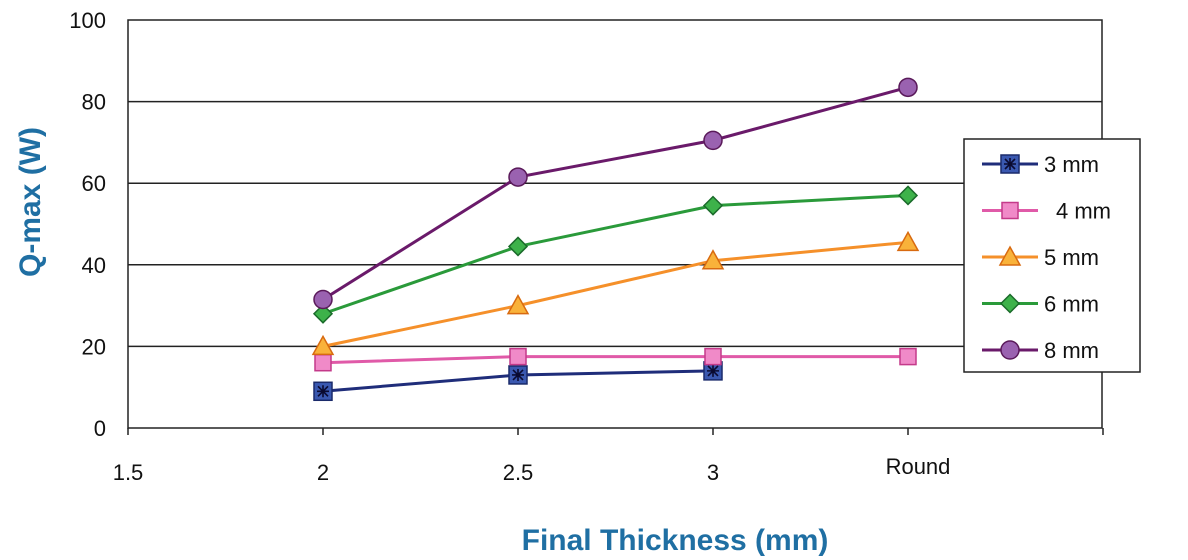 Image resolution: width=1188 pixels, height=560 pixels. What do you see at coordinates (94, 265) in the screenshot?
I see `y-tick-label: 40` at bounding box center [94, 265].